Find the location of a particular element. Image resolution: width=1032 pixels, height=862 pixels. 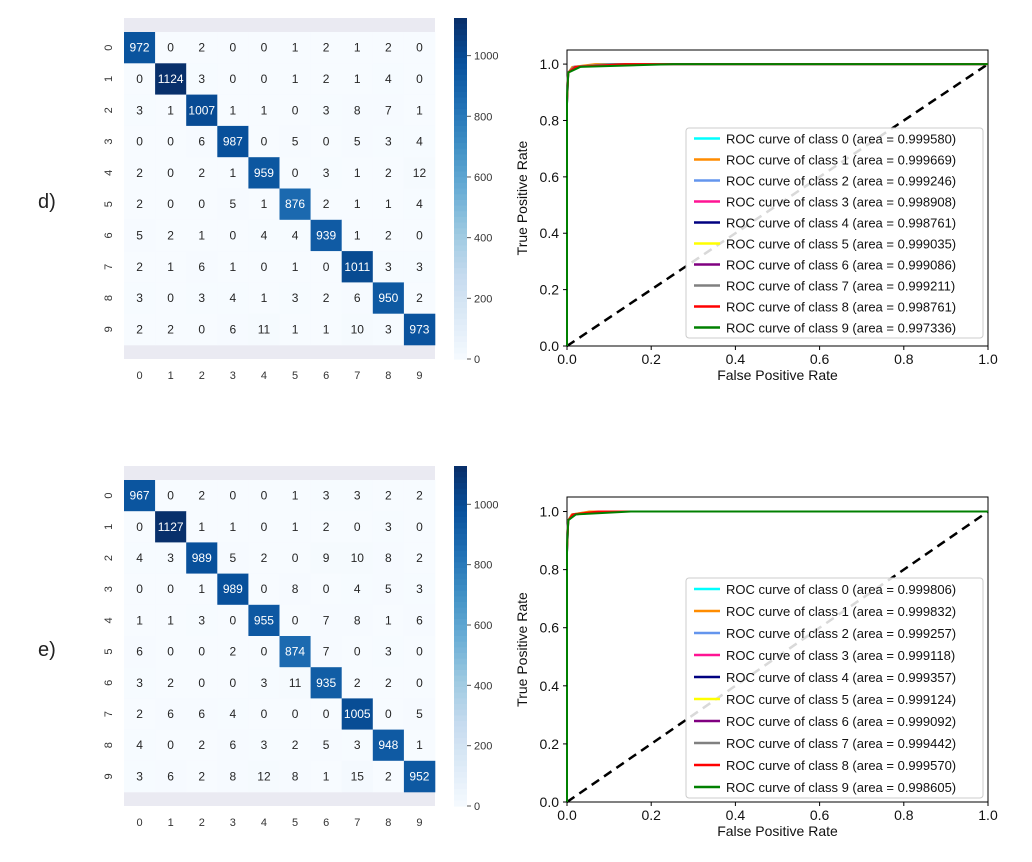

legend-entry-label: ROC curve of class 1 (area = 0.999669) is located at coordinates (841, 160).